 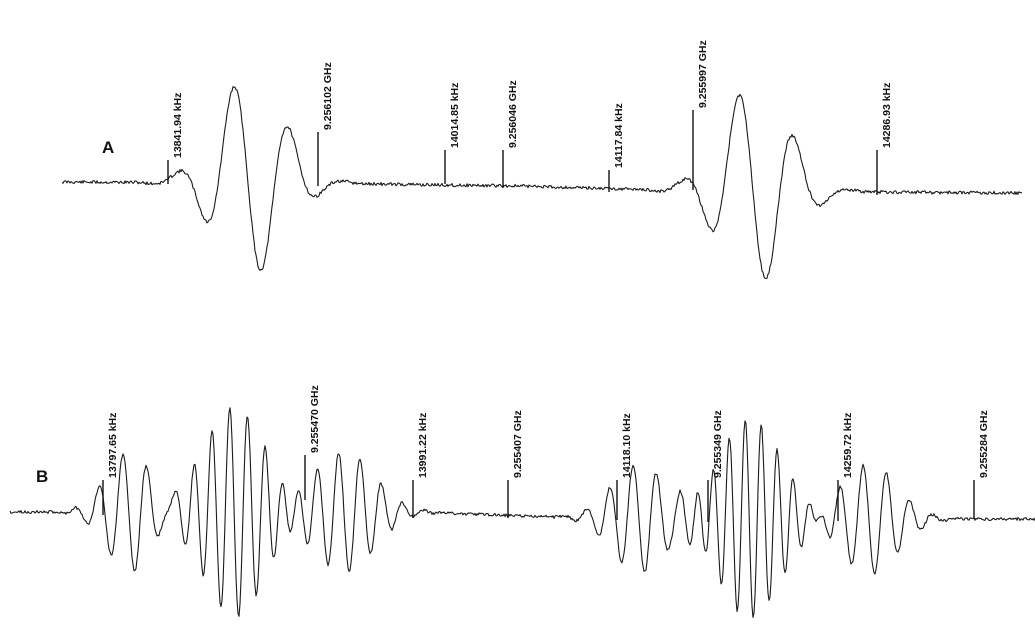 What do you see at coordinates (984, 444) in the screenshot?
I see `frequency-marker-label: 9.255284 GHz` at bounding box center [984, 444].